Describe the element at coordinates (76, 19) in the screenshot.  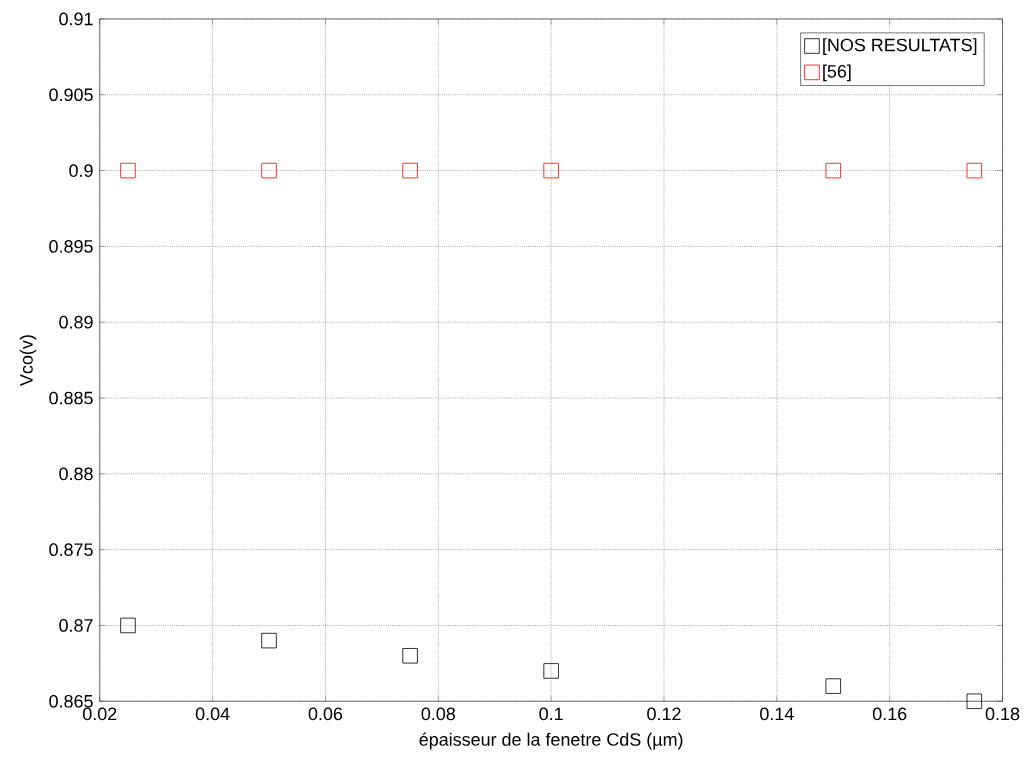
I see `y-tick-label: 0.91` at that location.